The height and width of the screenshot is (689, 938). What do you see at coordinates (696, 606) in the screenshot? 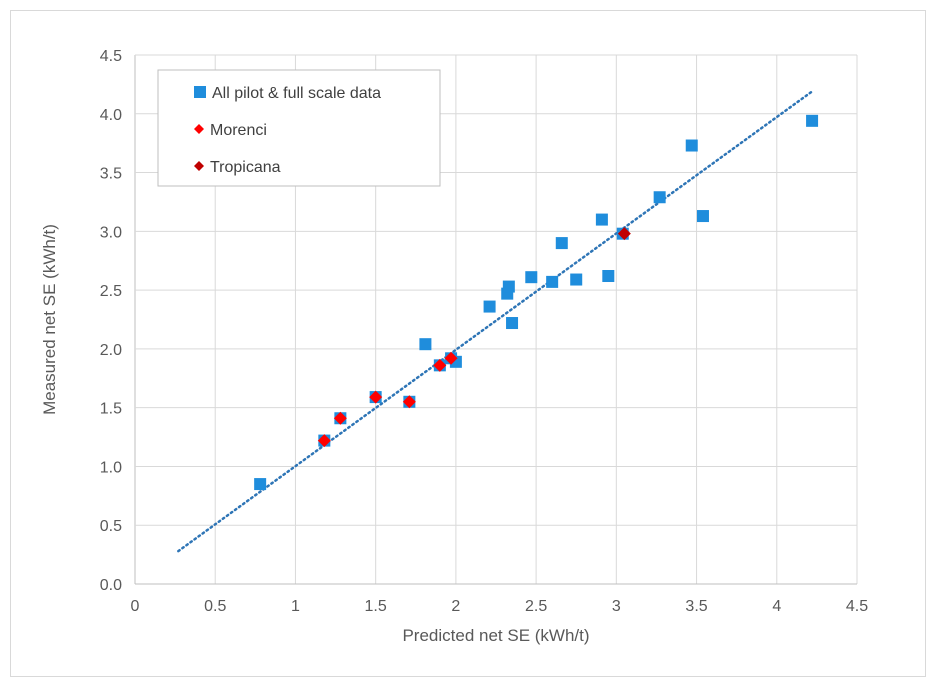
I see `x-tick-label: 3.5` at bounding box center [696, 606].